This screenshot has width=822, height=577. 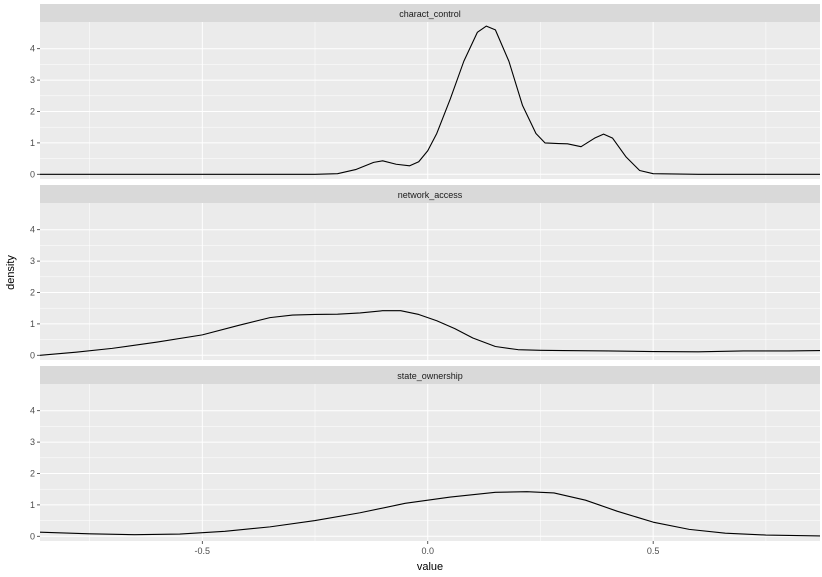 I want to click on facet-strip-label: network_access, so click(x=430, y=195).